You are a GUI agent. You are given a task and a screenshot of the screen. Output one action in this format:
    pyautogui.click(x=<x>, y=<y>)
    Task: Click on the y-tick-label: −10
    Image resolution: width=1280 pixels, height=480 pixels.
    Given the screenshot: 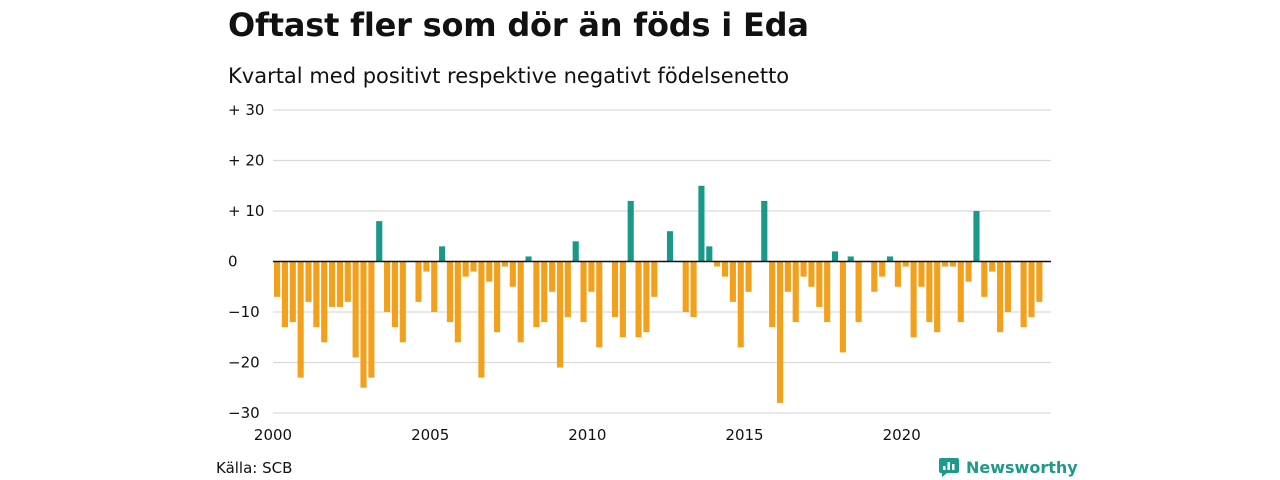 What is the action you would take?
    pyautogui.click(x=244, y=312)
    